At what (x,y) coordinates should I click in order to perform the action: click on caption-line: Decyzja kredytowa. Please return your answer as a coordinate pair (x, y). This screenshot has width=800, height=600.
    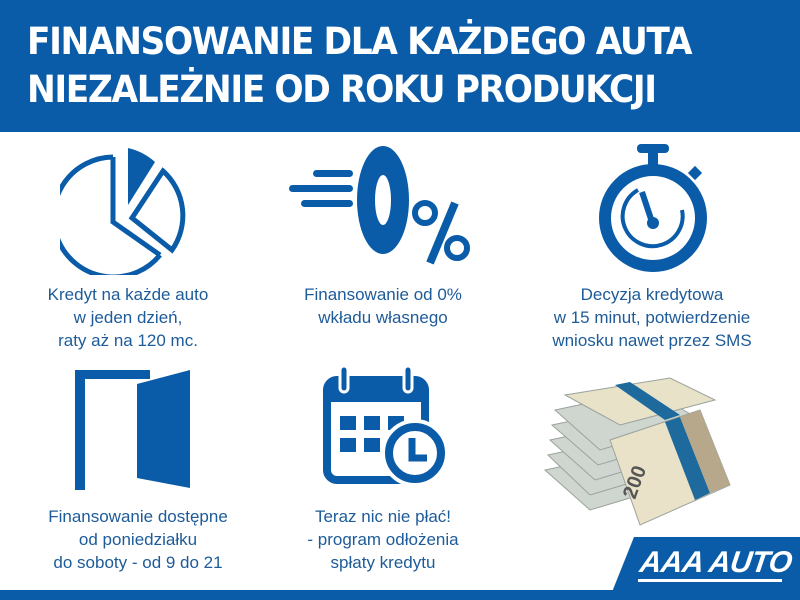
    Looking at the image, I should click on (652, 294).